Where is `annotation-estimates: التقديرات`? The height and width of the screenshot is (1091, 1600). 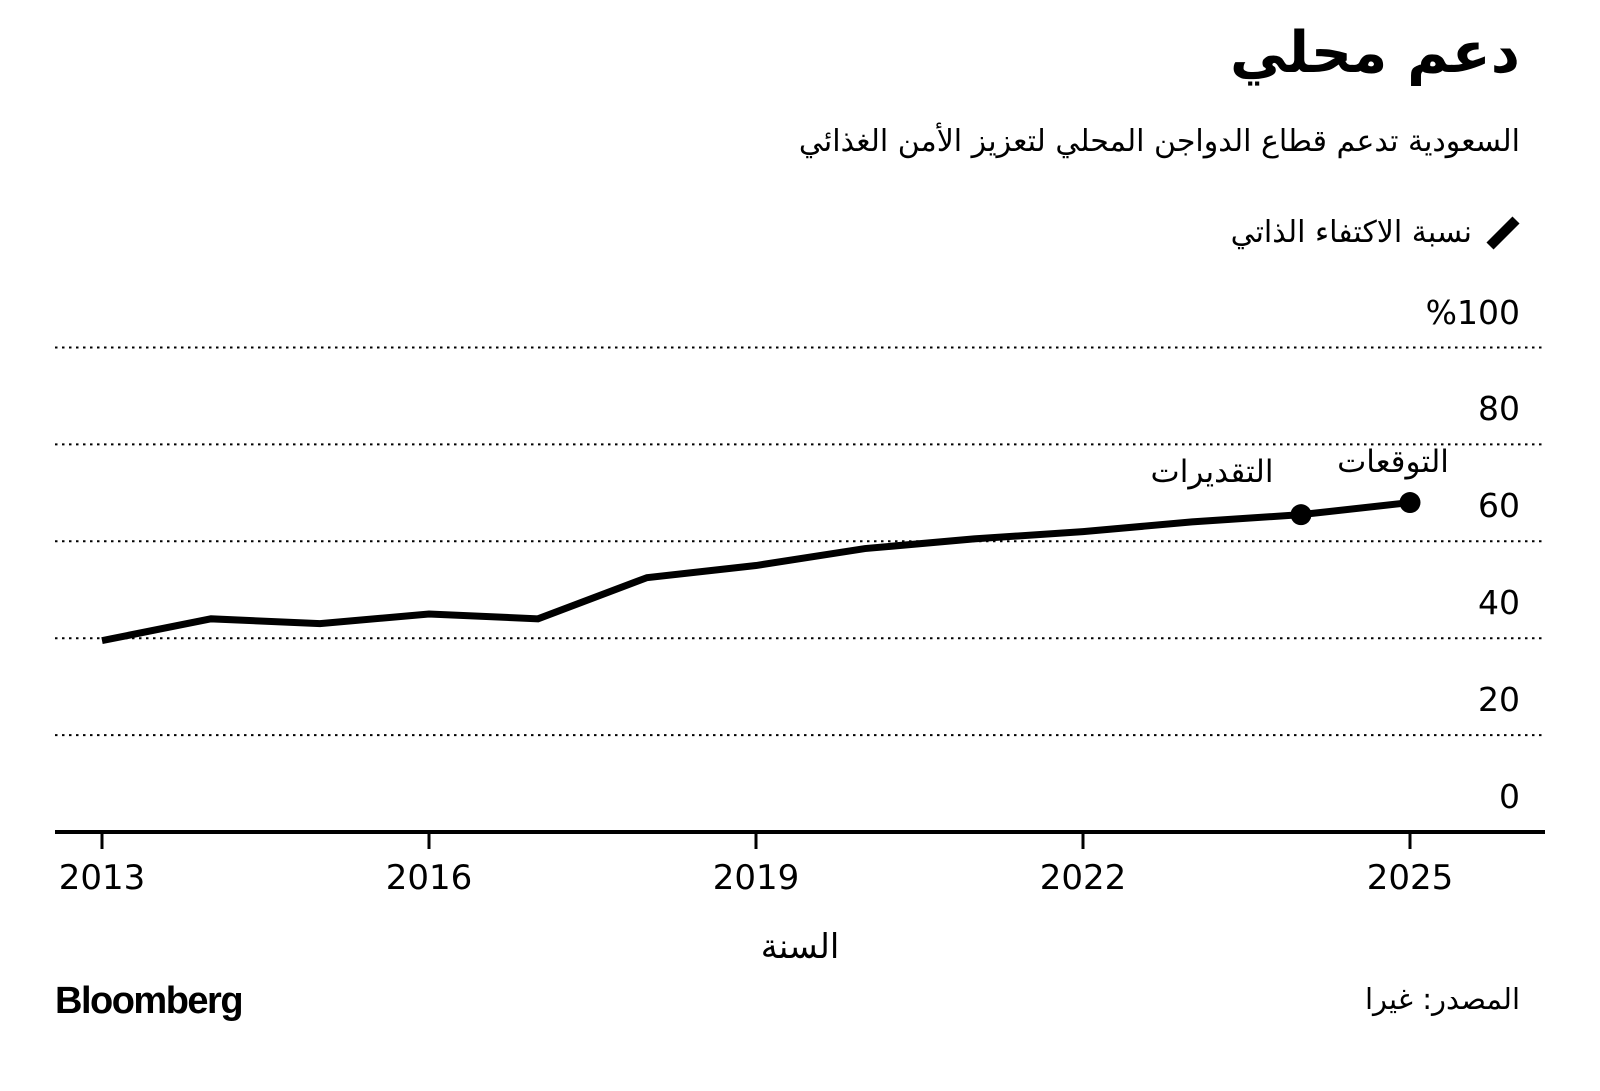
annotation-estimates: التقديرات is located at coordinates (1212, 471).